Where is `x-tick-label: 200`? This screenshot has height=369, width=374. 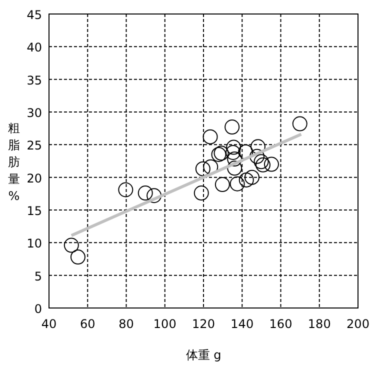 x-tick-label: 200 is located at coordinates (358, 324).